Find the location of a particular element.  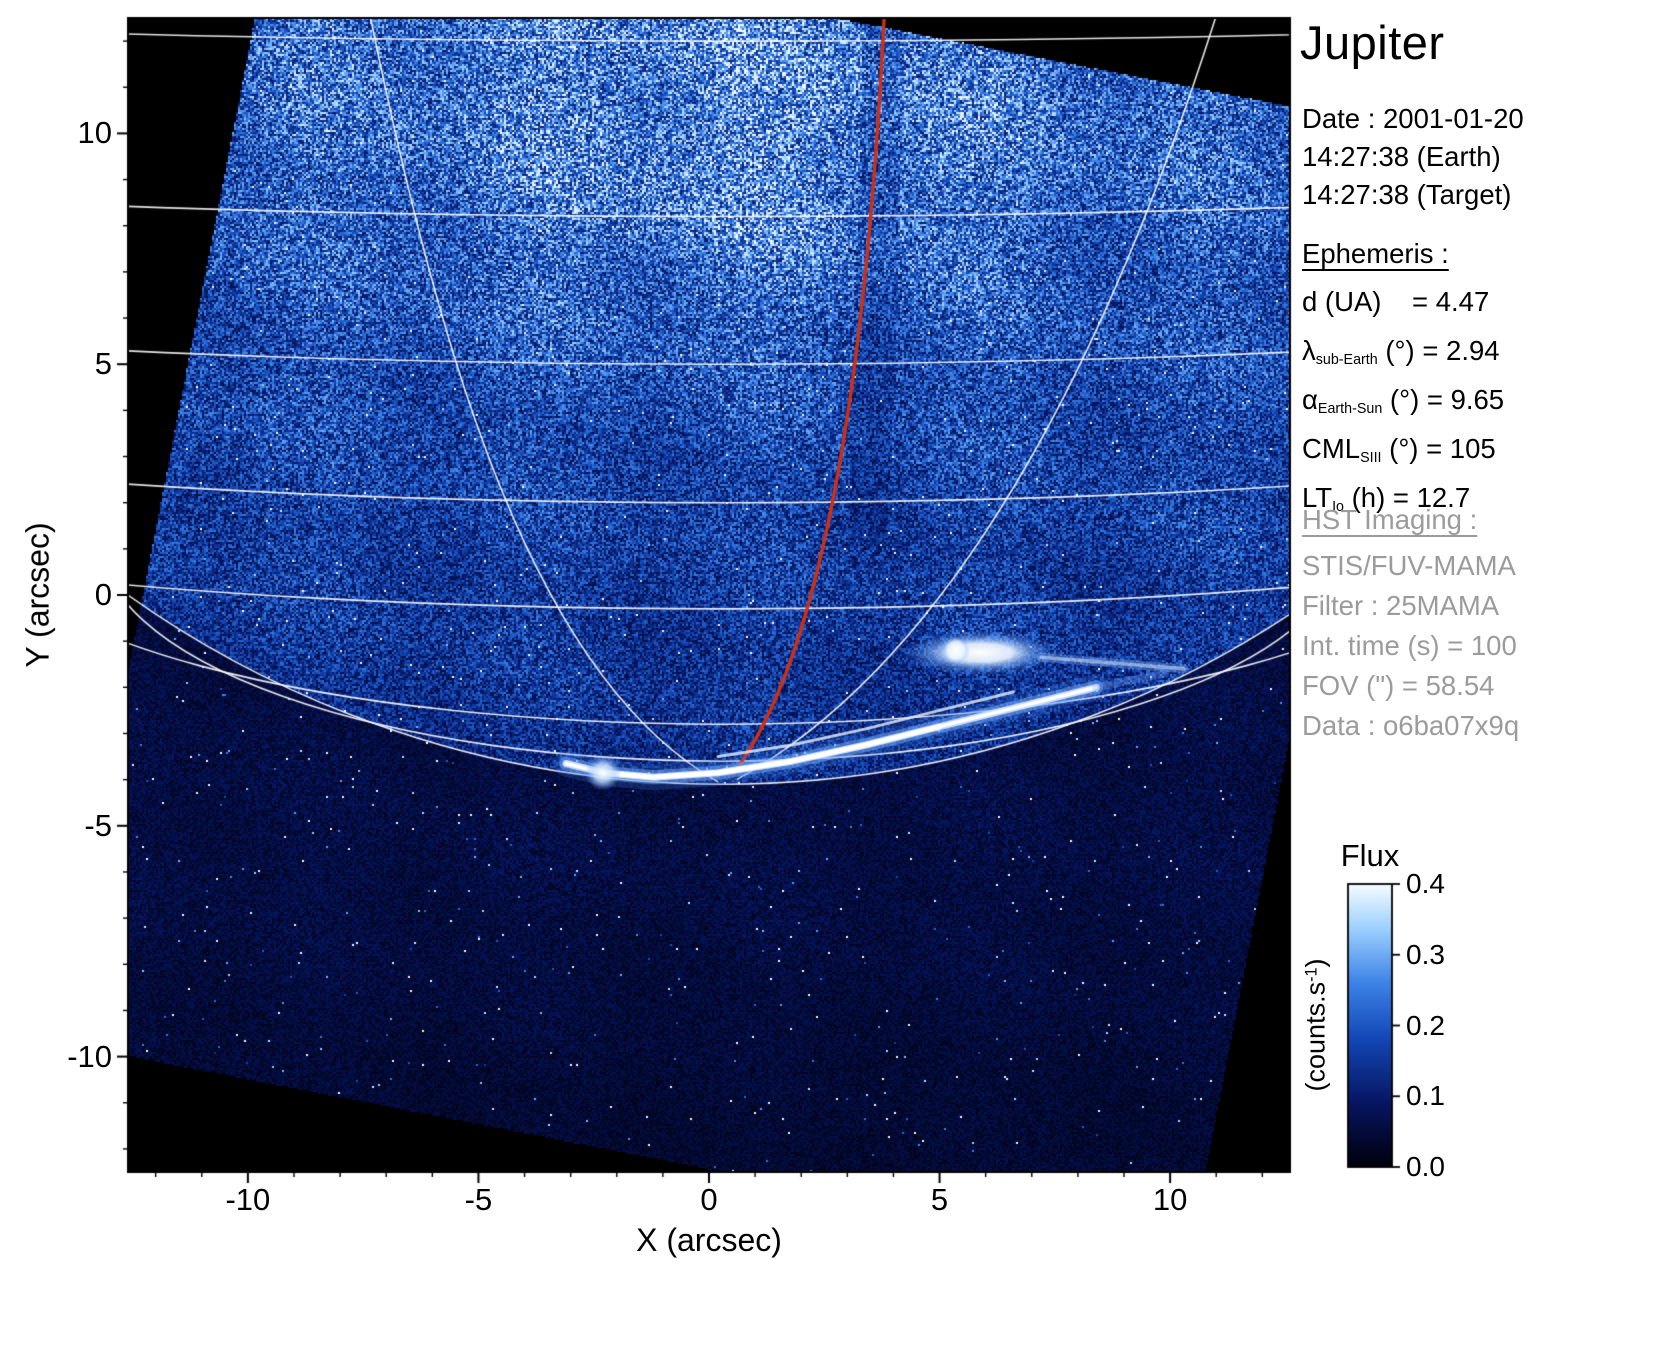

hst-filter: Filter : 25MAMA is located at coordinates (1401, 605).